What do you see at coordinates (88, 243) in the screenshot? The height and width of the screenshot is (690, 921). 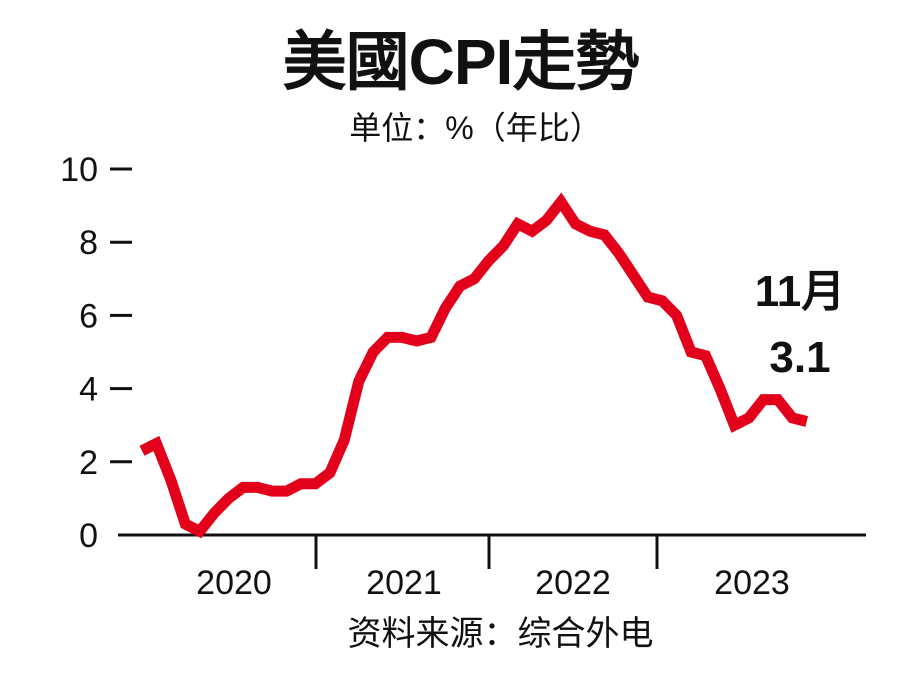 I see `y-tick-label: 8` at bounding box center [88, 243].